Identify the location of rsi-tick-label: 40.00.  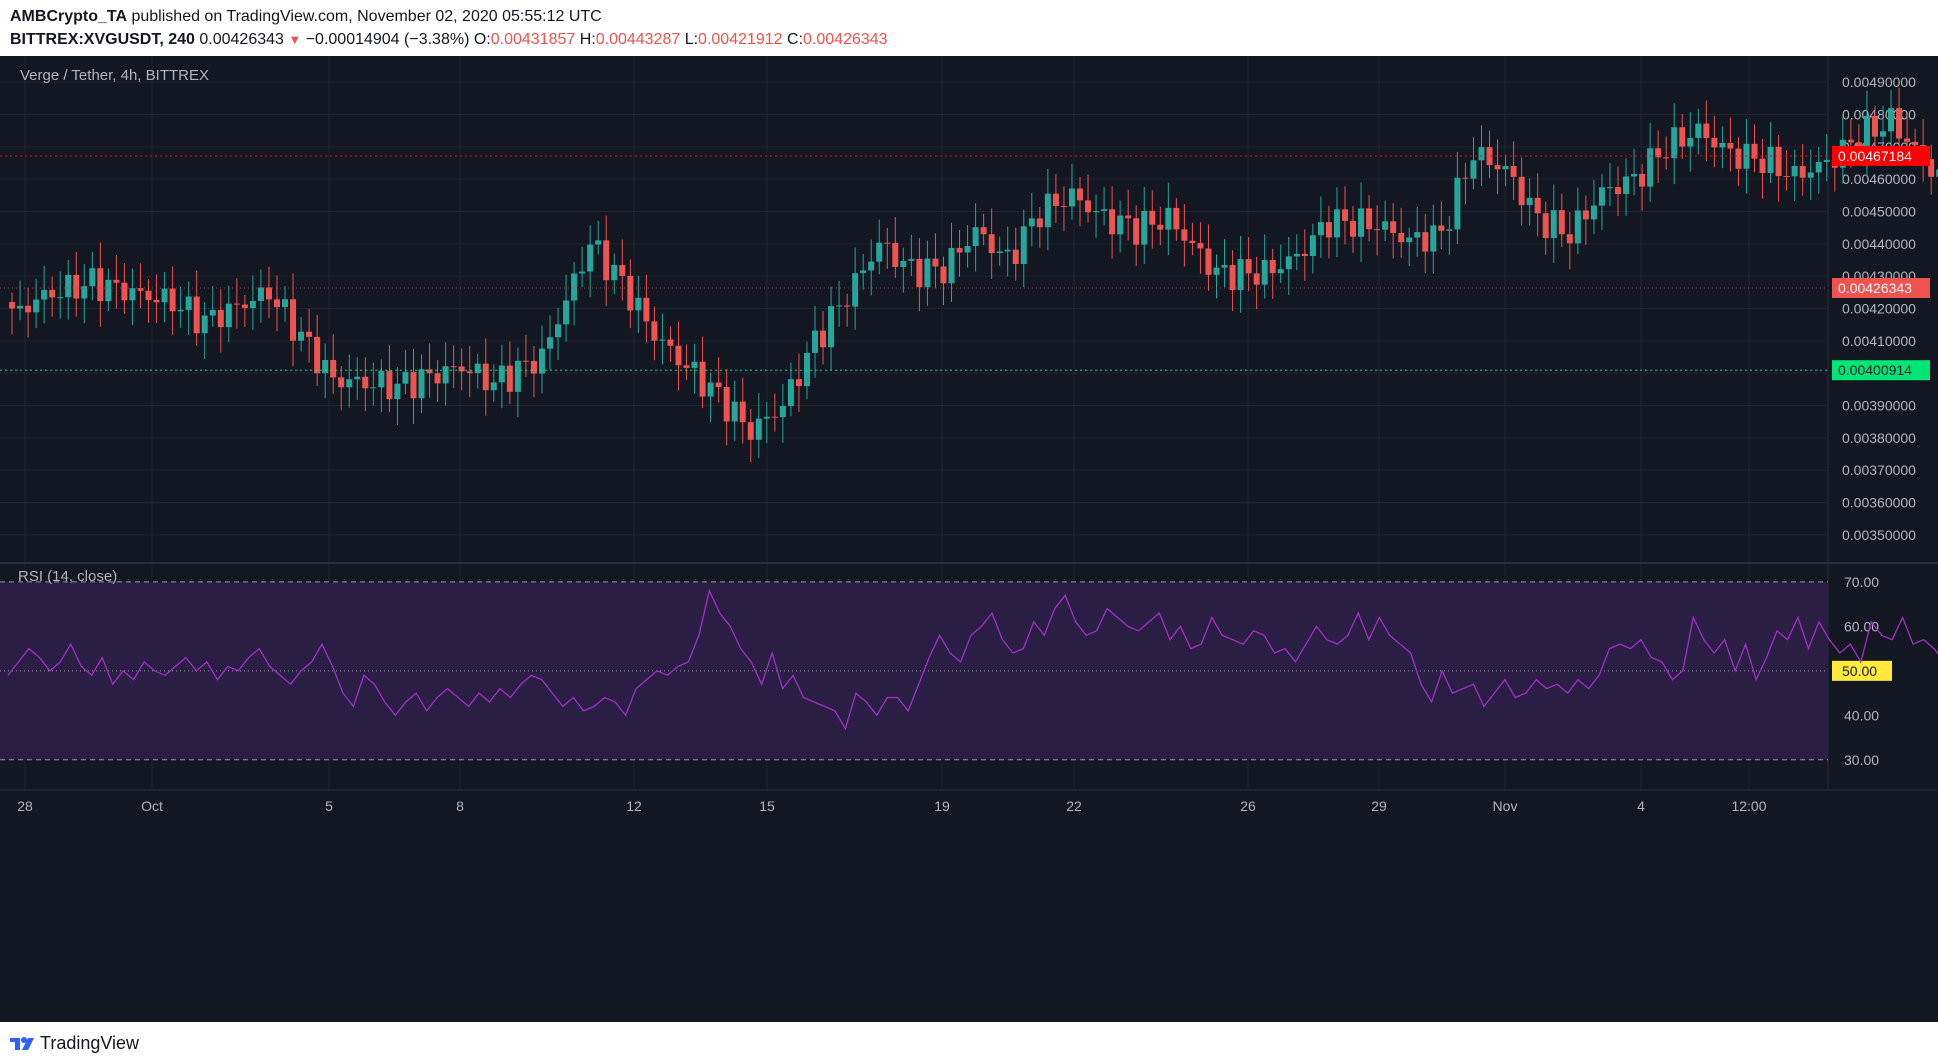
(1861, 715).